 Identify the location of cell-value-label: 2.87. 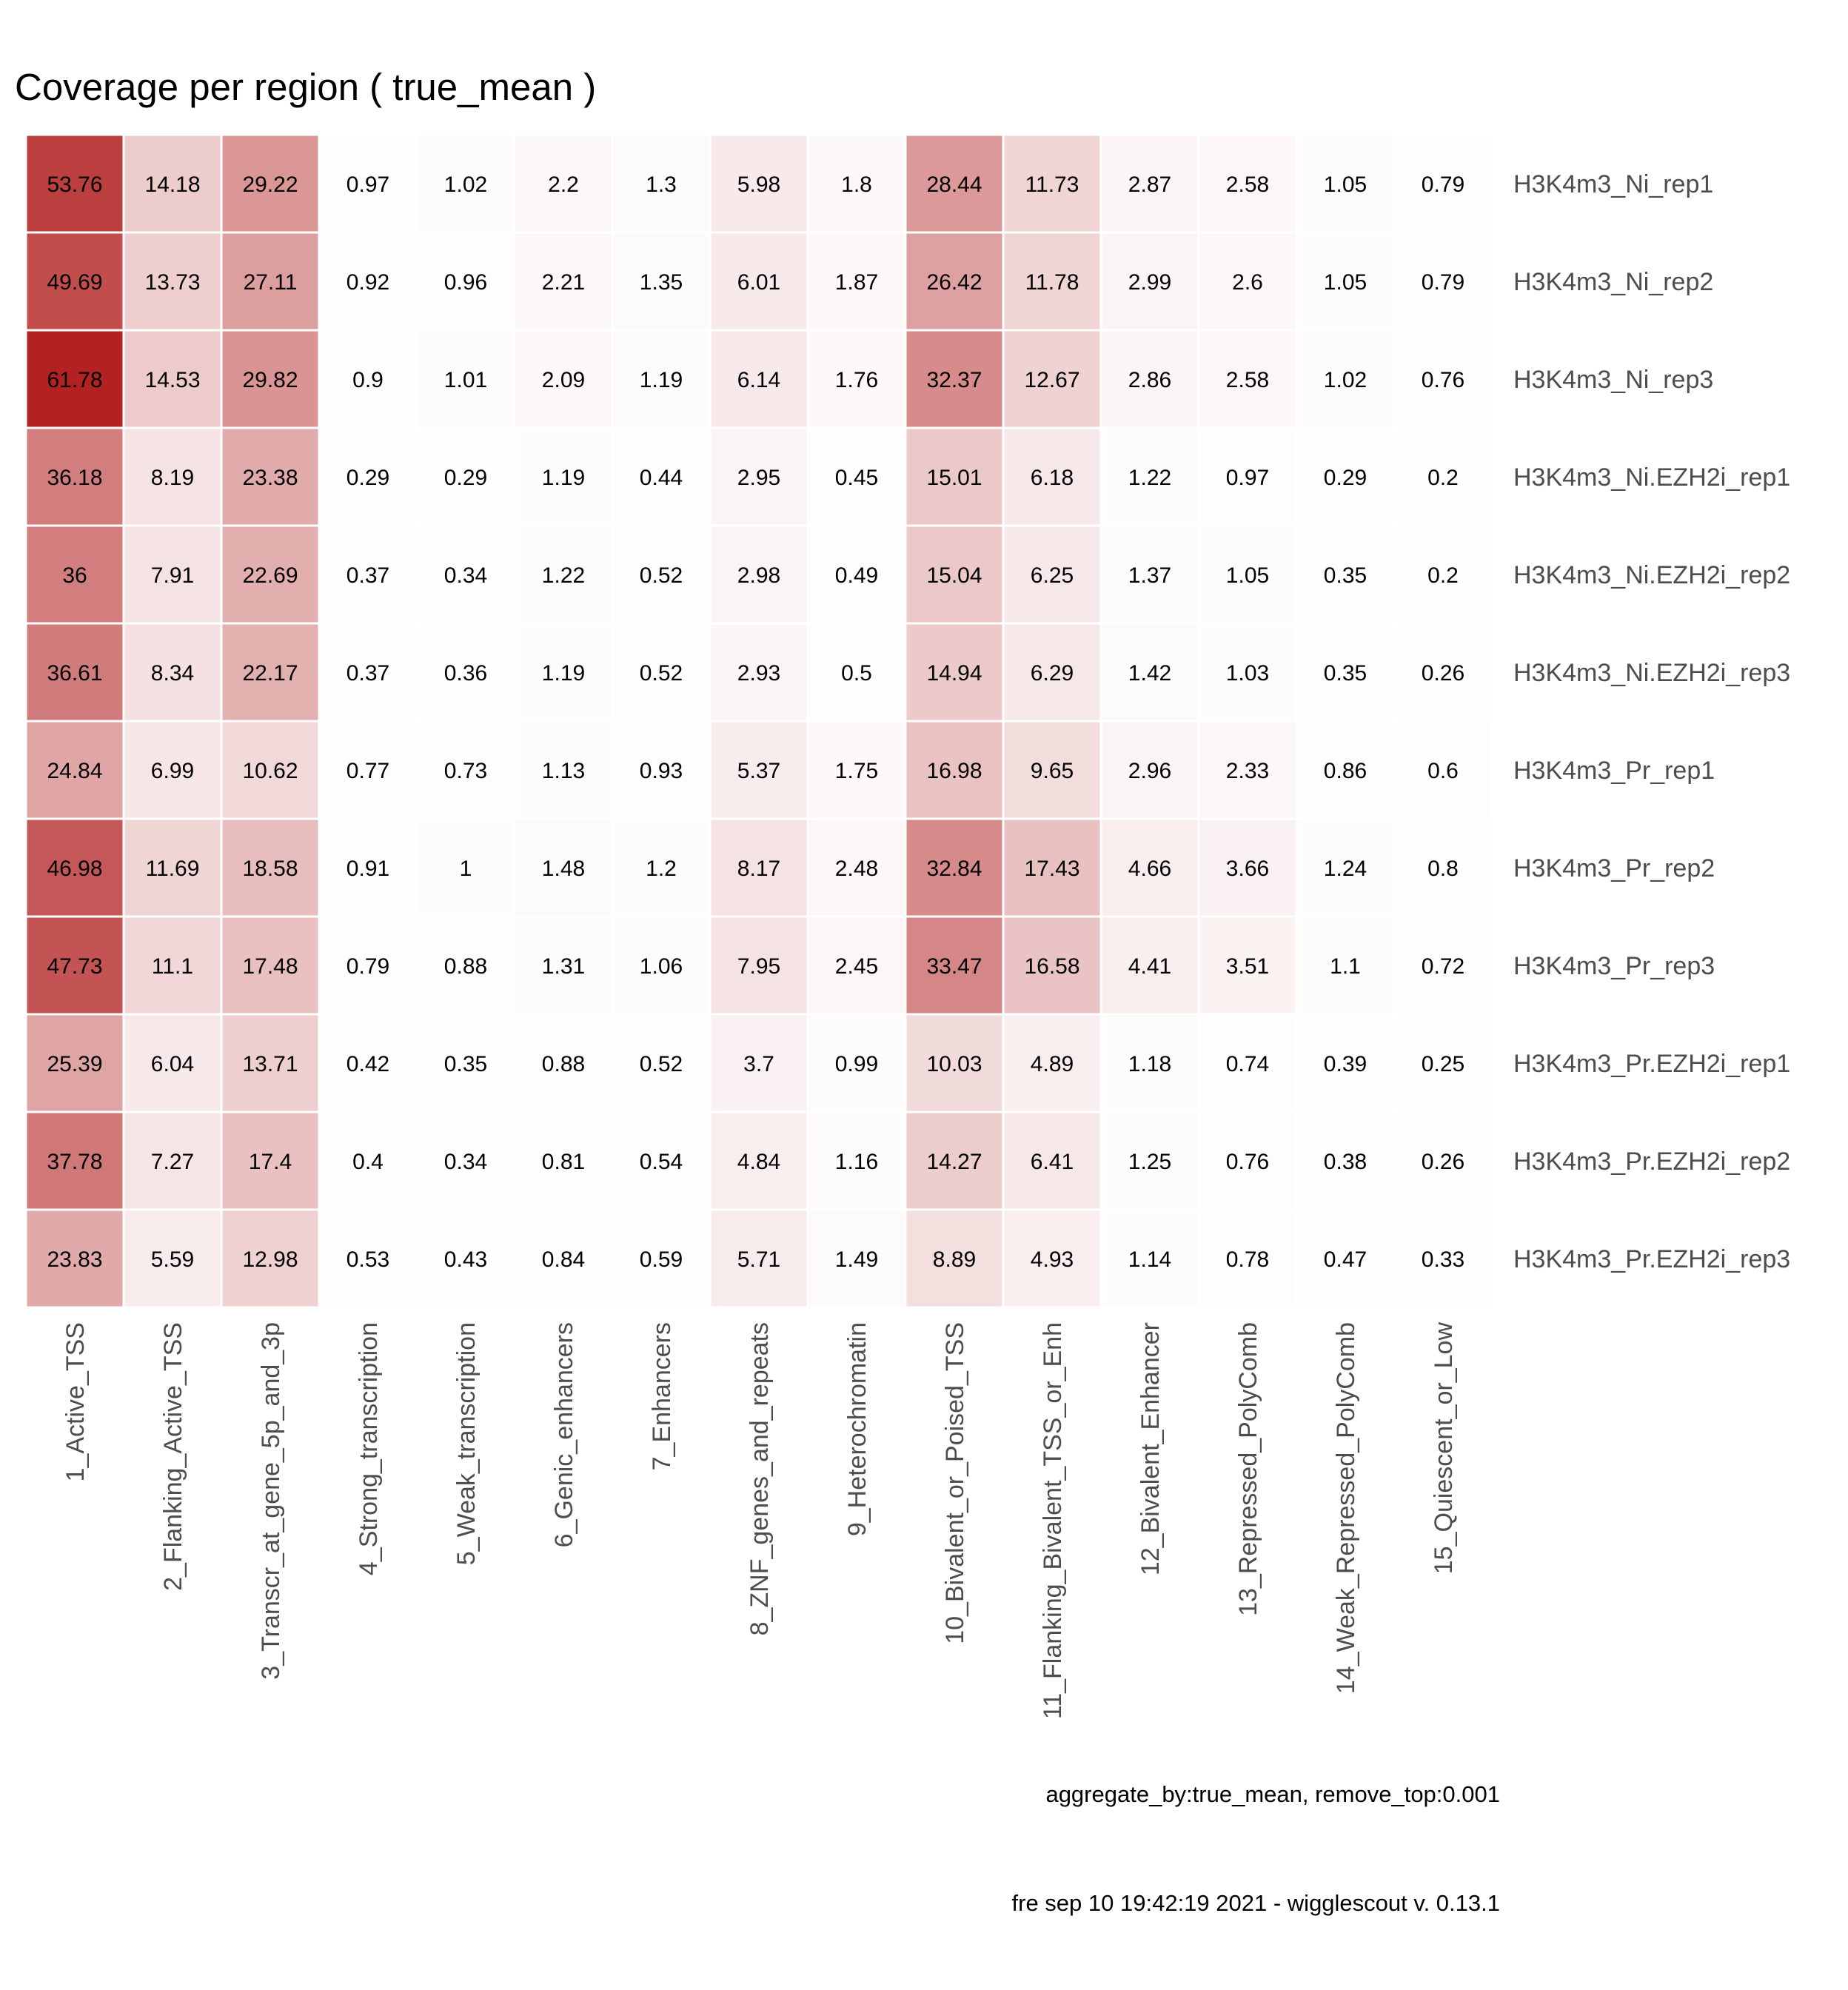
(1150, 184).